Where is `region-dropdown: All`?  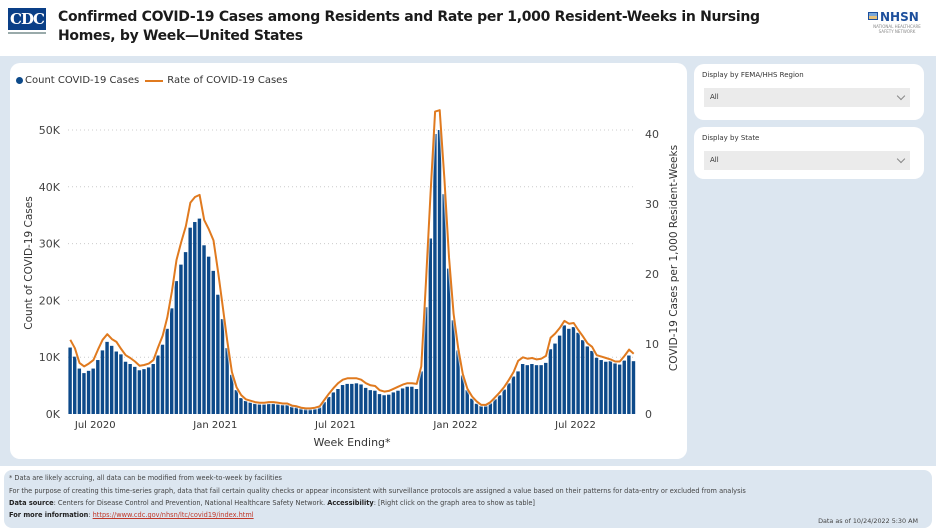 region-dropdown: All is located at coordinates (807, 97).